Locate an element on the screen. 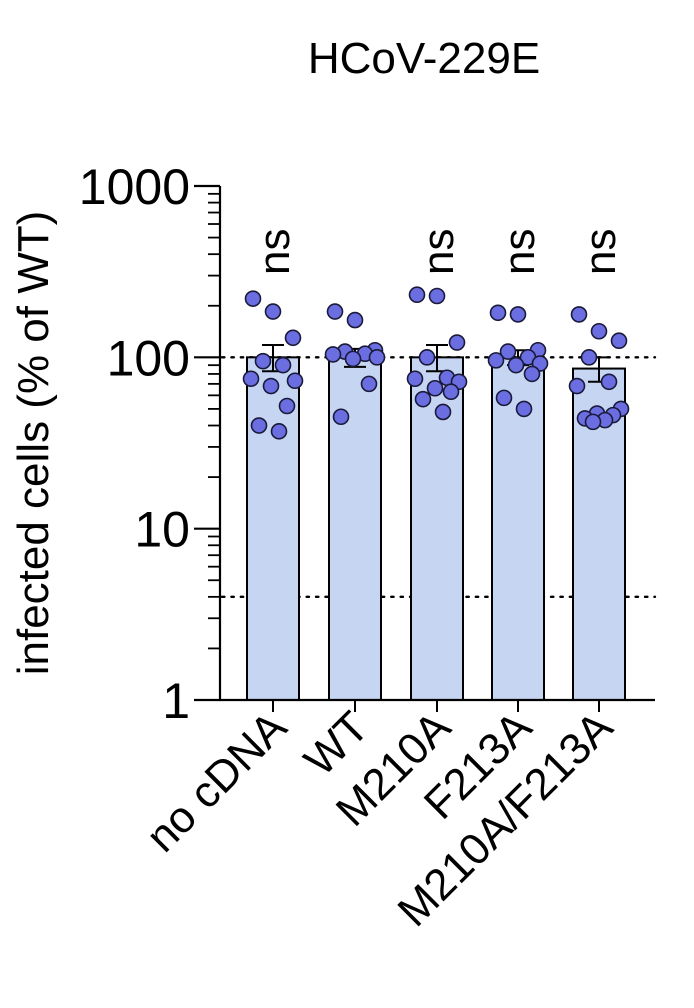  chart-title: HCoV-229E is located at coordinates (424, 58).